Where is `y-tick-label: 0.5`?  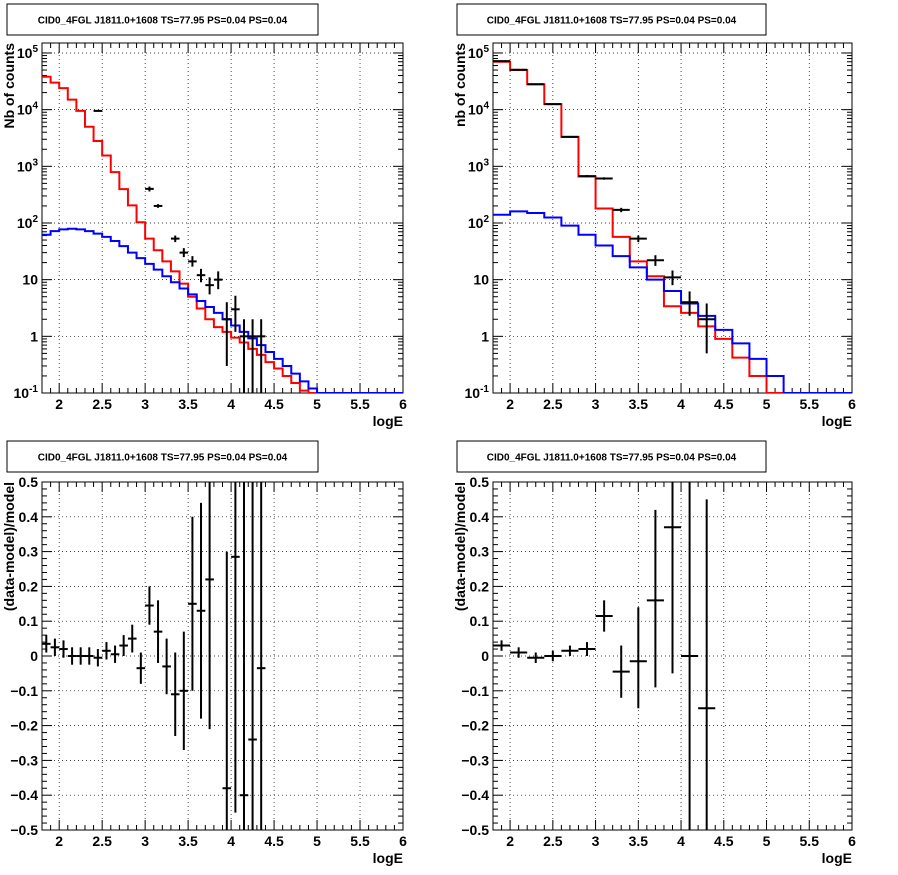
y-tick-label: 0.5 is located at coordinates (480, 482).